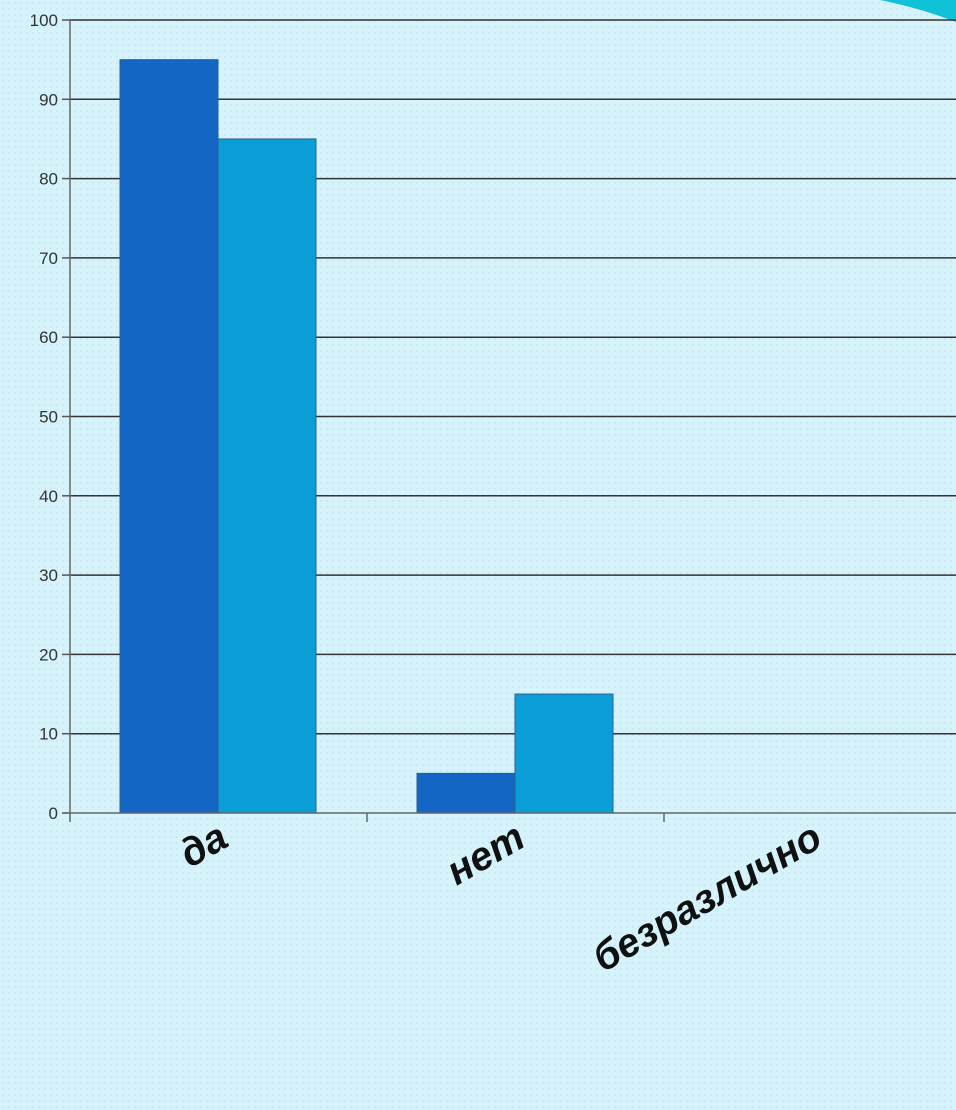 The height and width of the screenshot is (1110, 956). What do you see at coordinates (918, 11) in the screenshot?
I see `corner-accent` at bounding box center [918, 11].